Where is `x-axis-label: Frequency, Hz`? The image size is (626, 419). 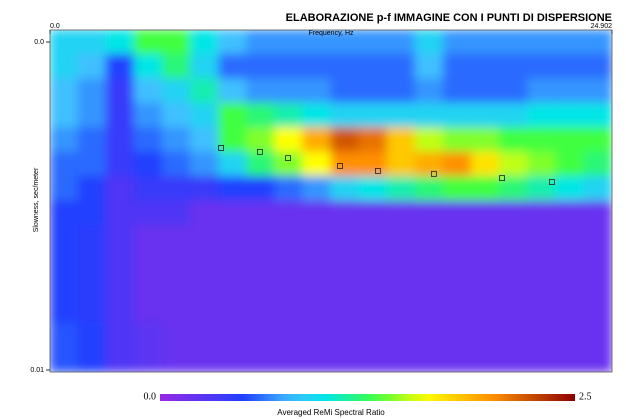
x-axis-label: Frequency, Hz is located at coordinates (331, 33).